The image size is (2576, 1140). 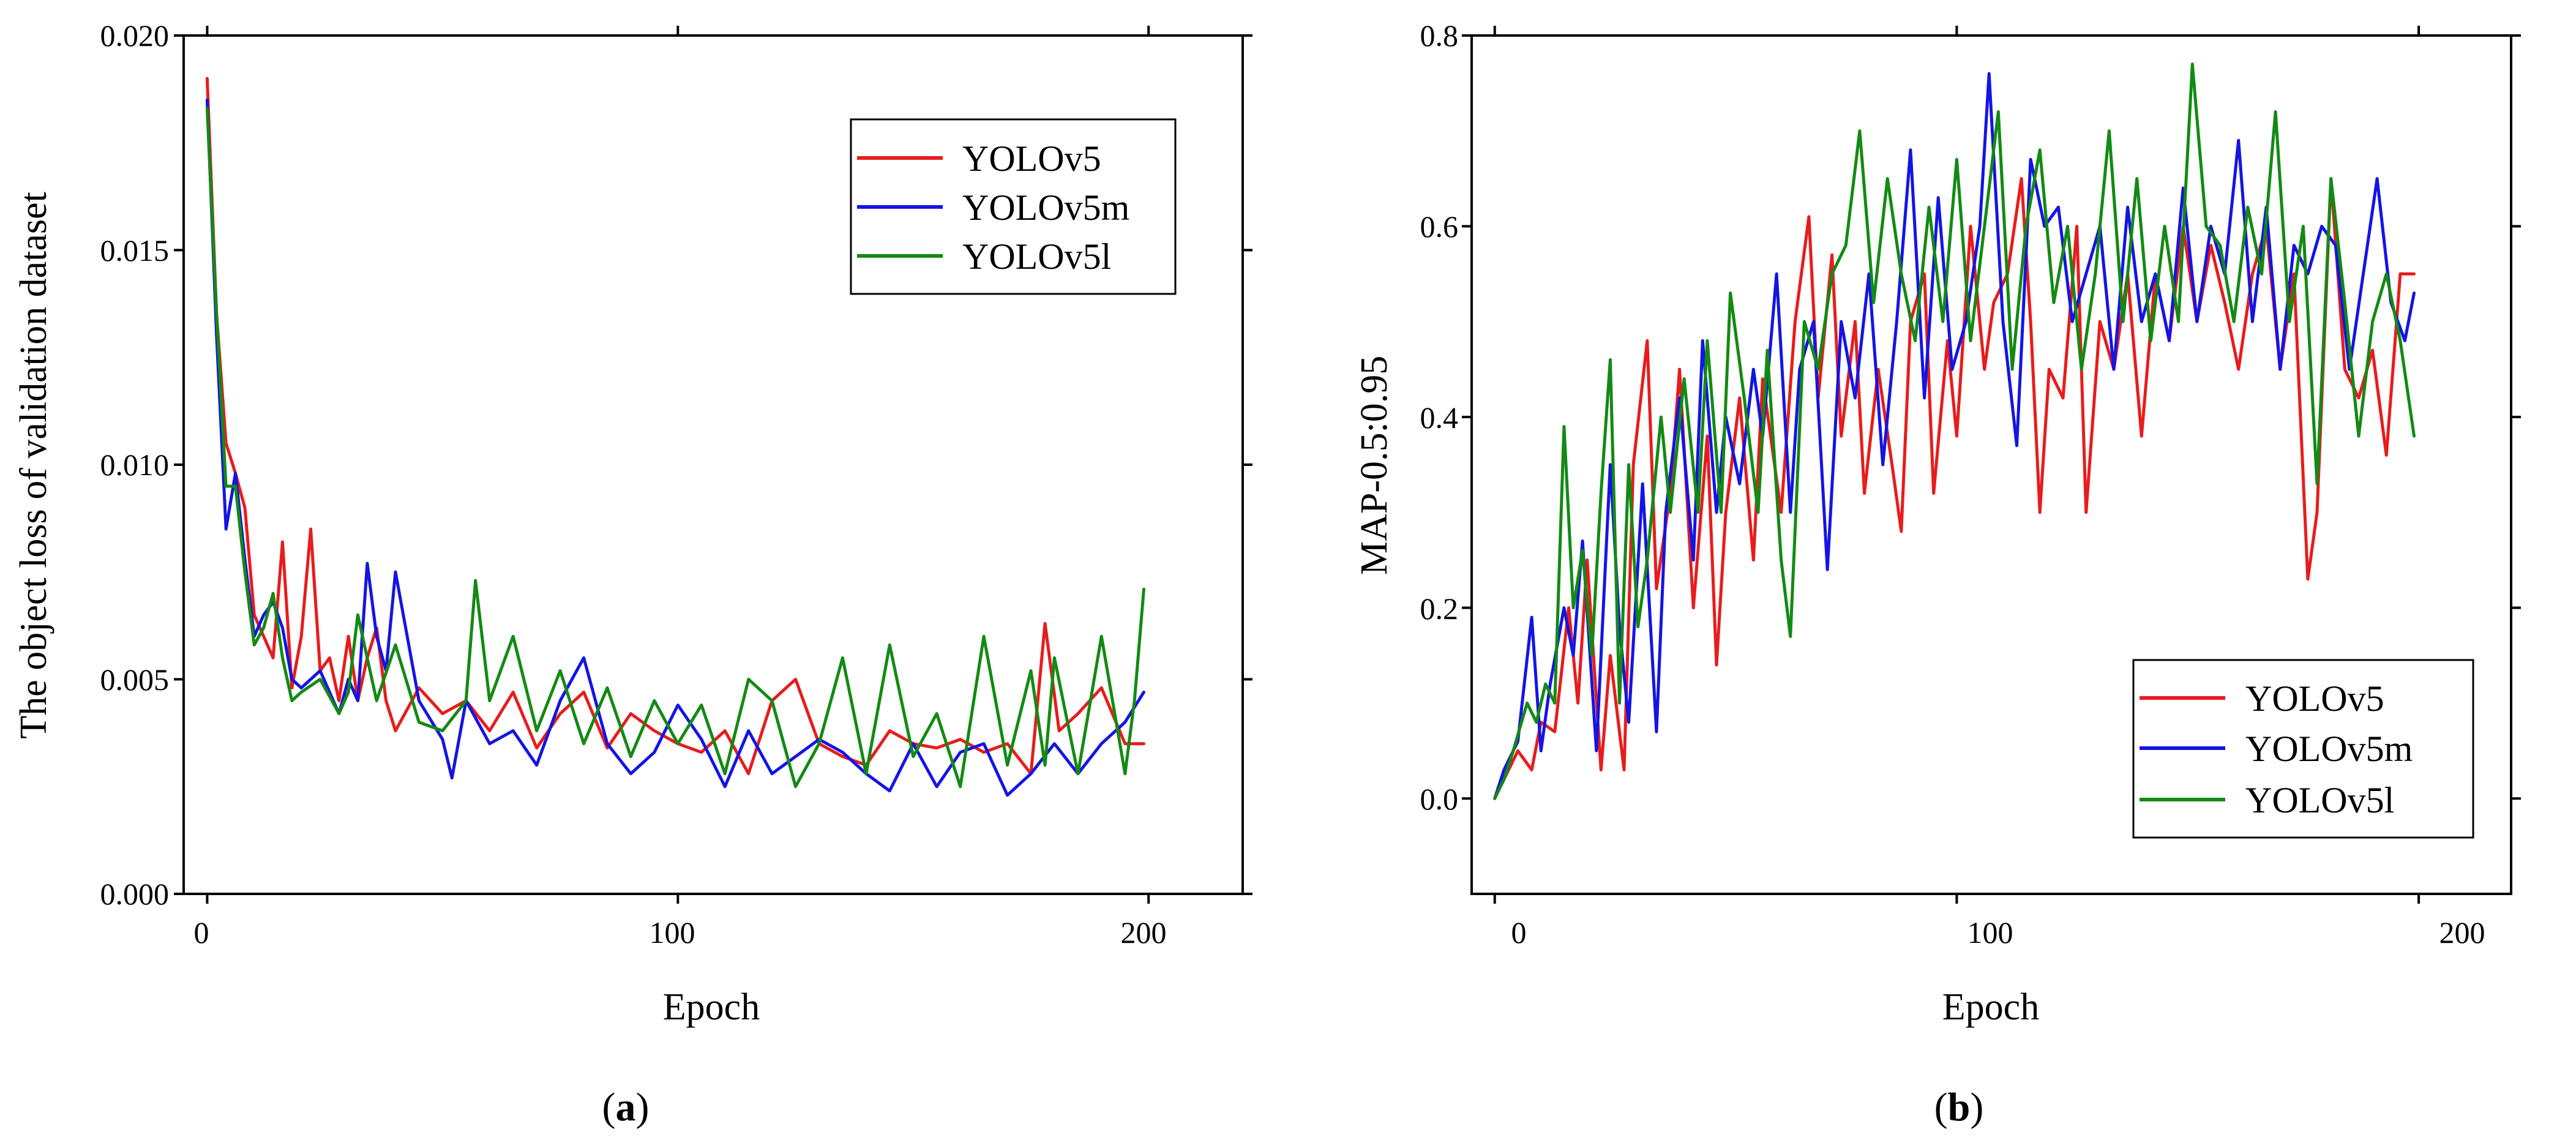 I want to click on panel-a-ytick-label: 0.000, so click(x=135, y=894).